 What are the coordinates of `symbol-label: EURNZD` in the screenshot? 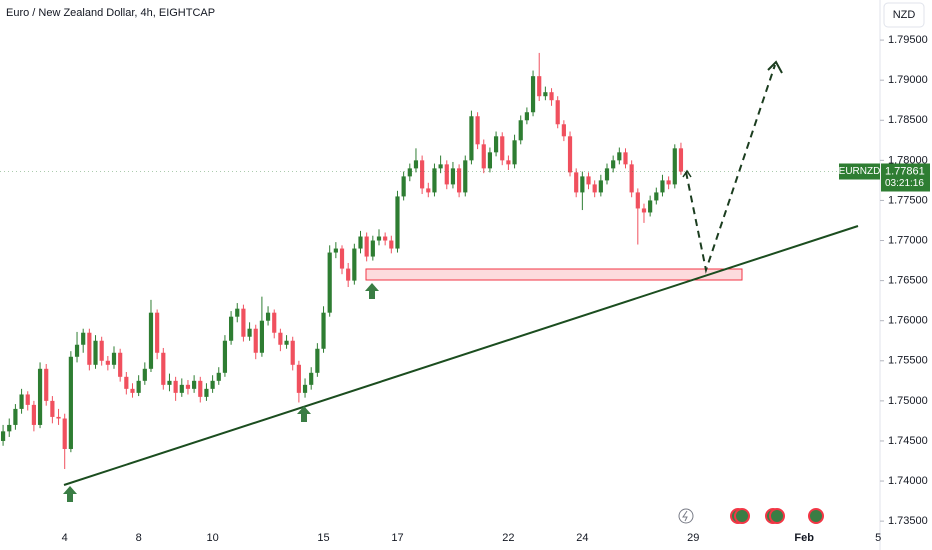 It's located at (860, 171).